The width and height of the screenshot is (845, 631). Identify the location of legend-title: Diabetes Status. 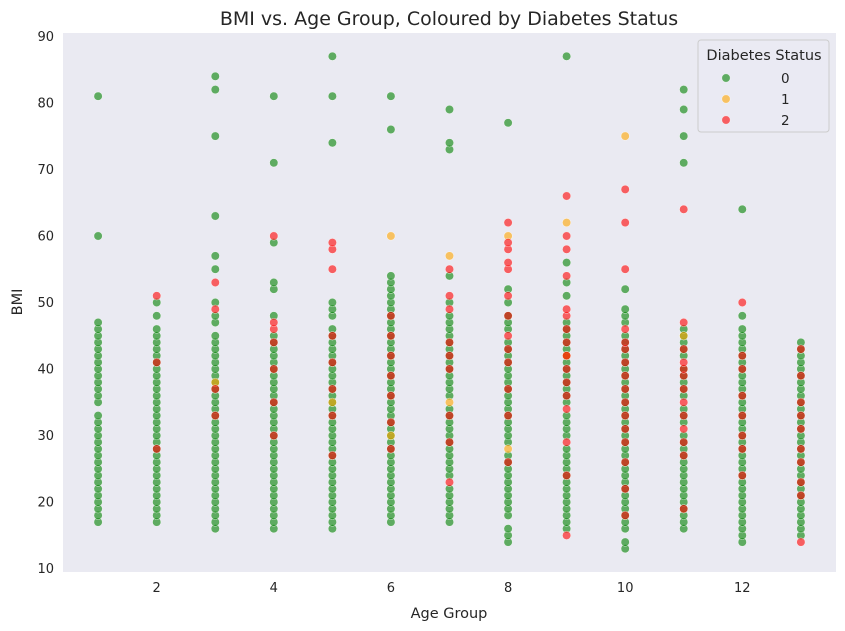
(763, 56).